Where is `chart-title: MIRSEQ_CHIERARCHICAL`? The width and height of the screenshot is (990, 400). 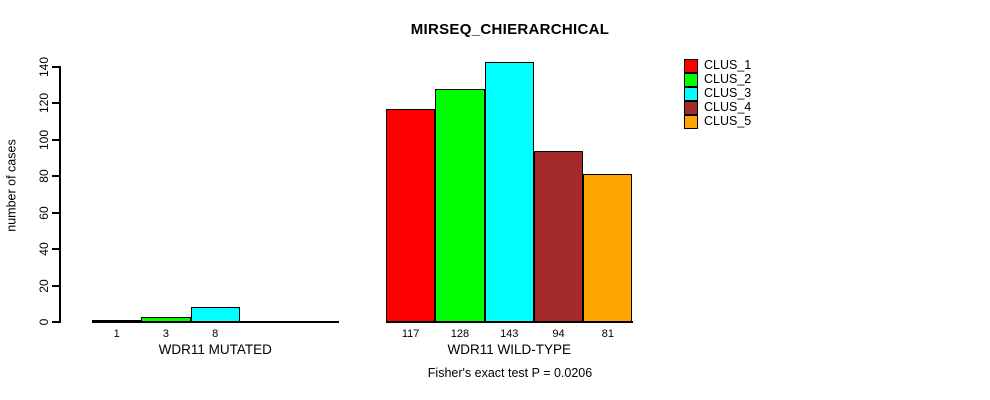 chart-title: MIRSEQ_CHIERARCHICAL is located at coordinates (510, 29).